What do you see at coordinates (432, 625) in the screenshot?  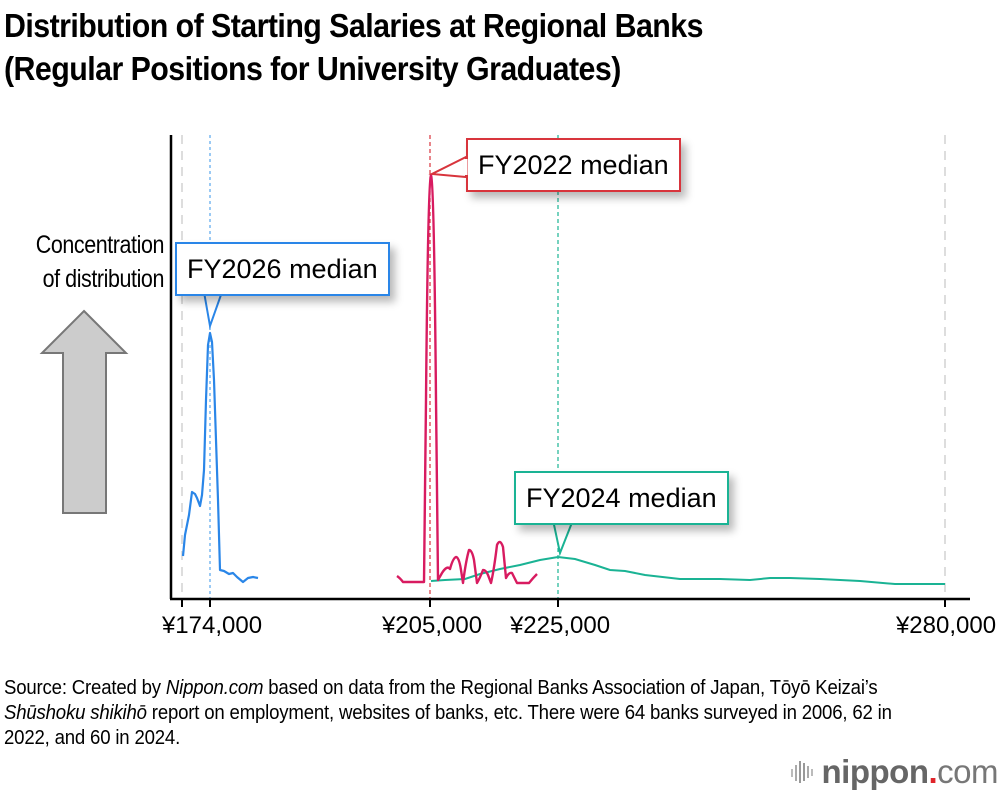 I see `x-tick-label-205000: ¥205,000` at bounding box center [432, 625].